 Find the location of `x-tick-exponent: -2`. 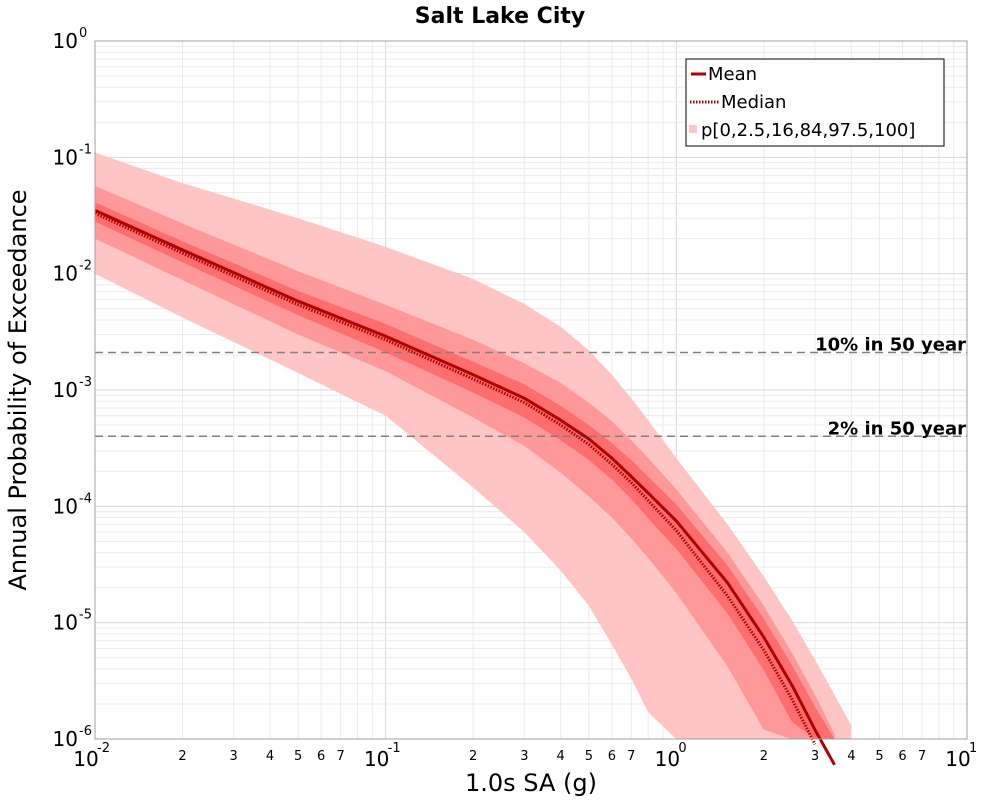

x-tick-exponent: -2 is located at coordinates (103, 748).